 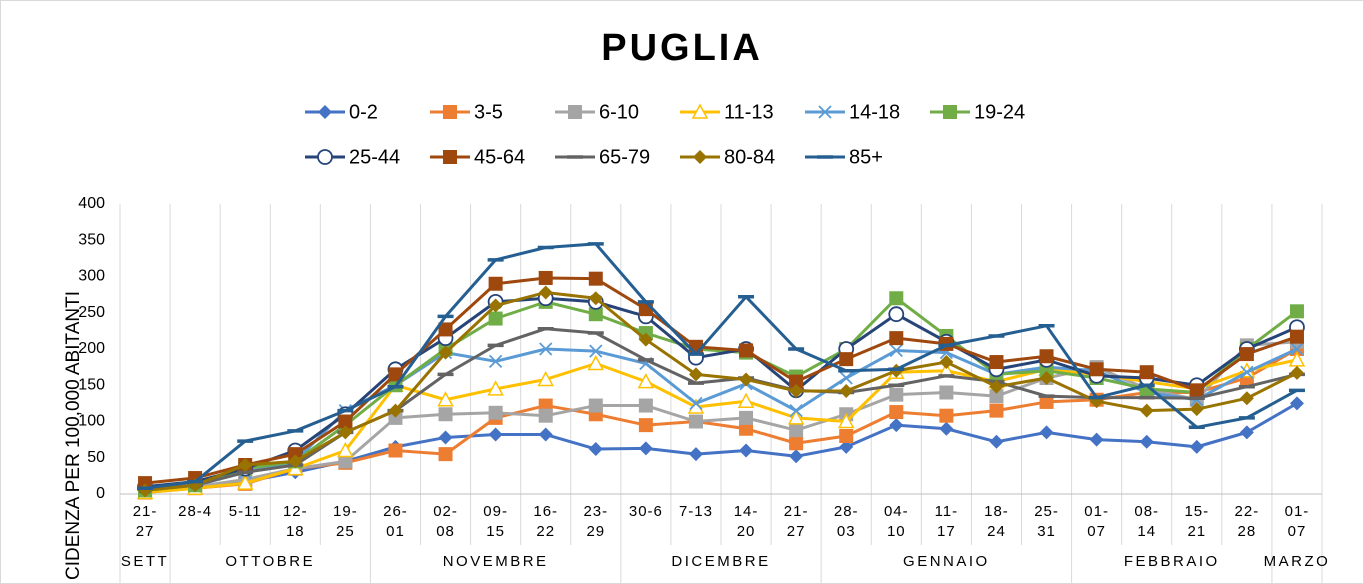 What do you see at coordinates (499, 157) in the screenshot?
I see `legend-label: 45-64` at bounding box center [499, 157].